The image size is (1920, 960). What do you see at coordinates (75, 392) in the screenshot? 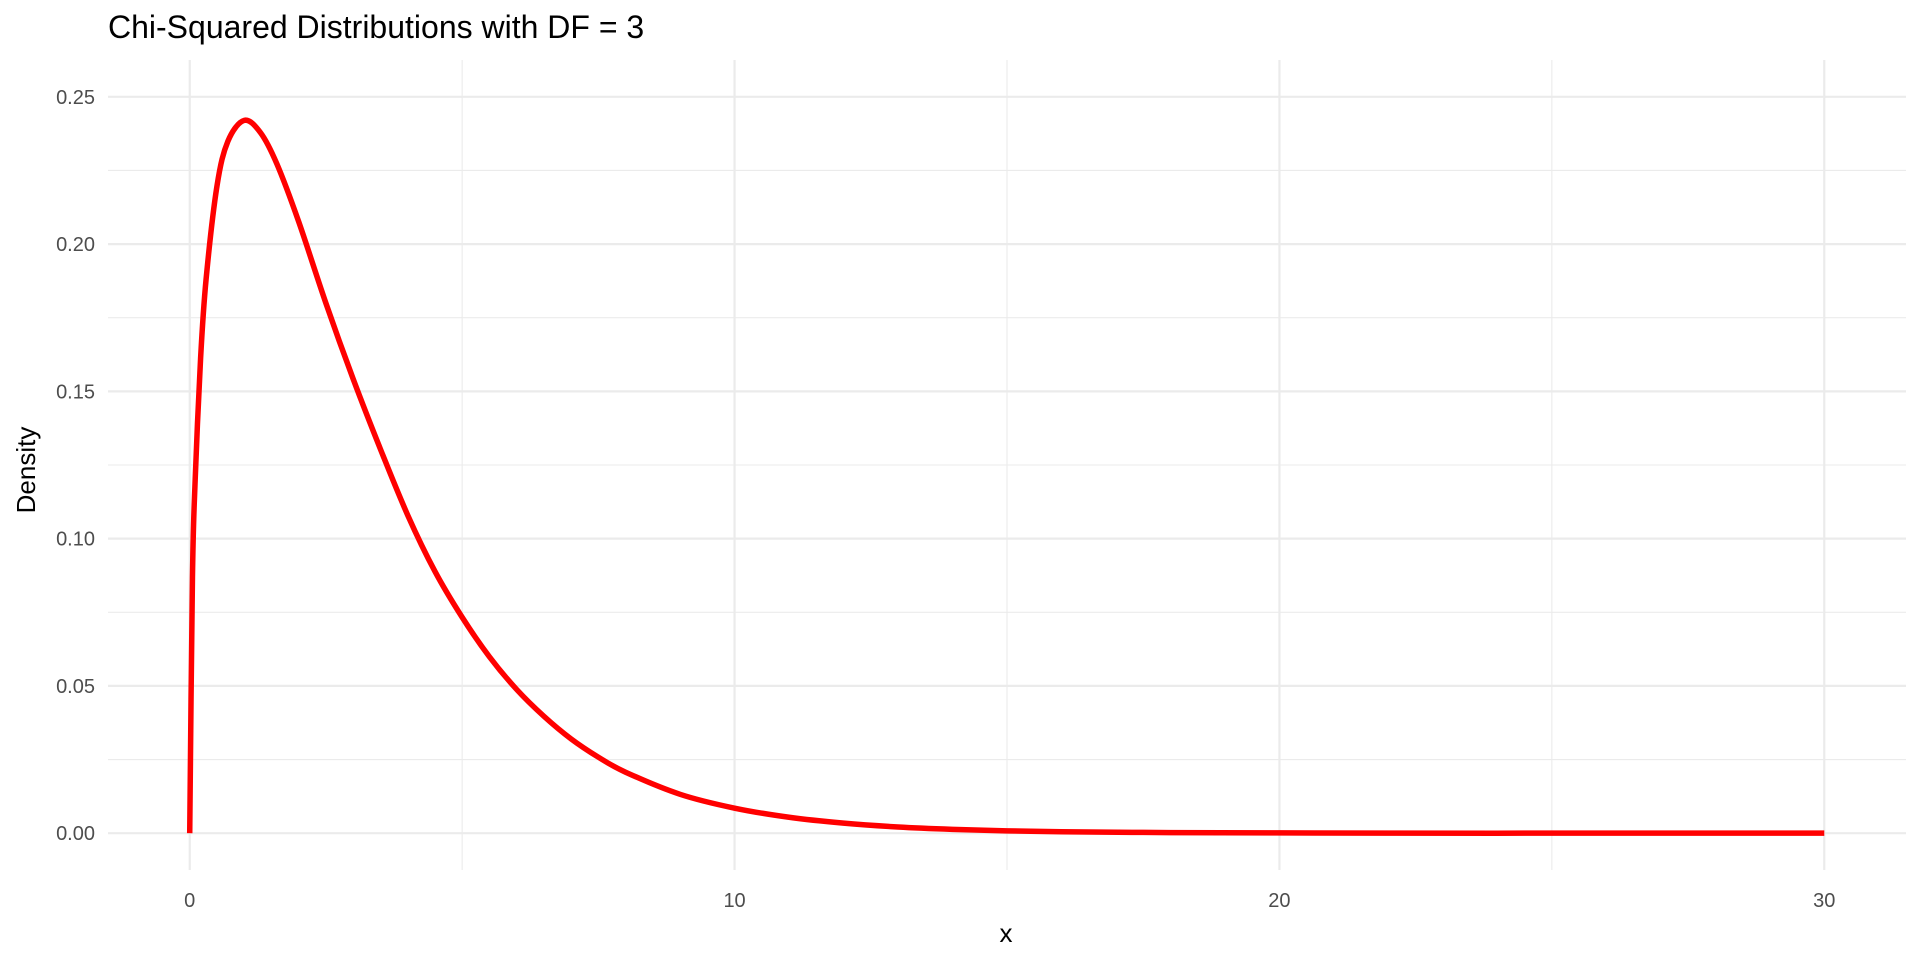
I see `y-tick-label: 0.15` at bounding box center [75, 392].